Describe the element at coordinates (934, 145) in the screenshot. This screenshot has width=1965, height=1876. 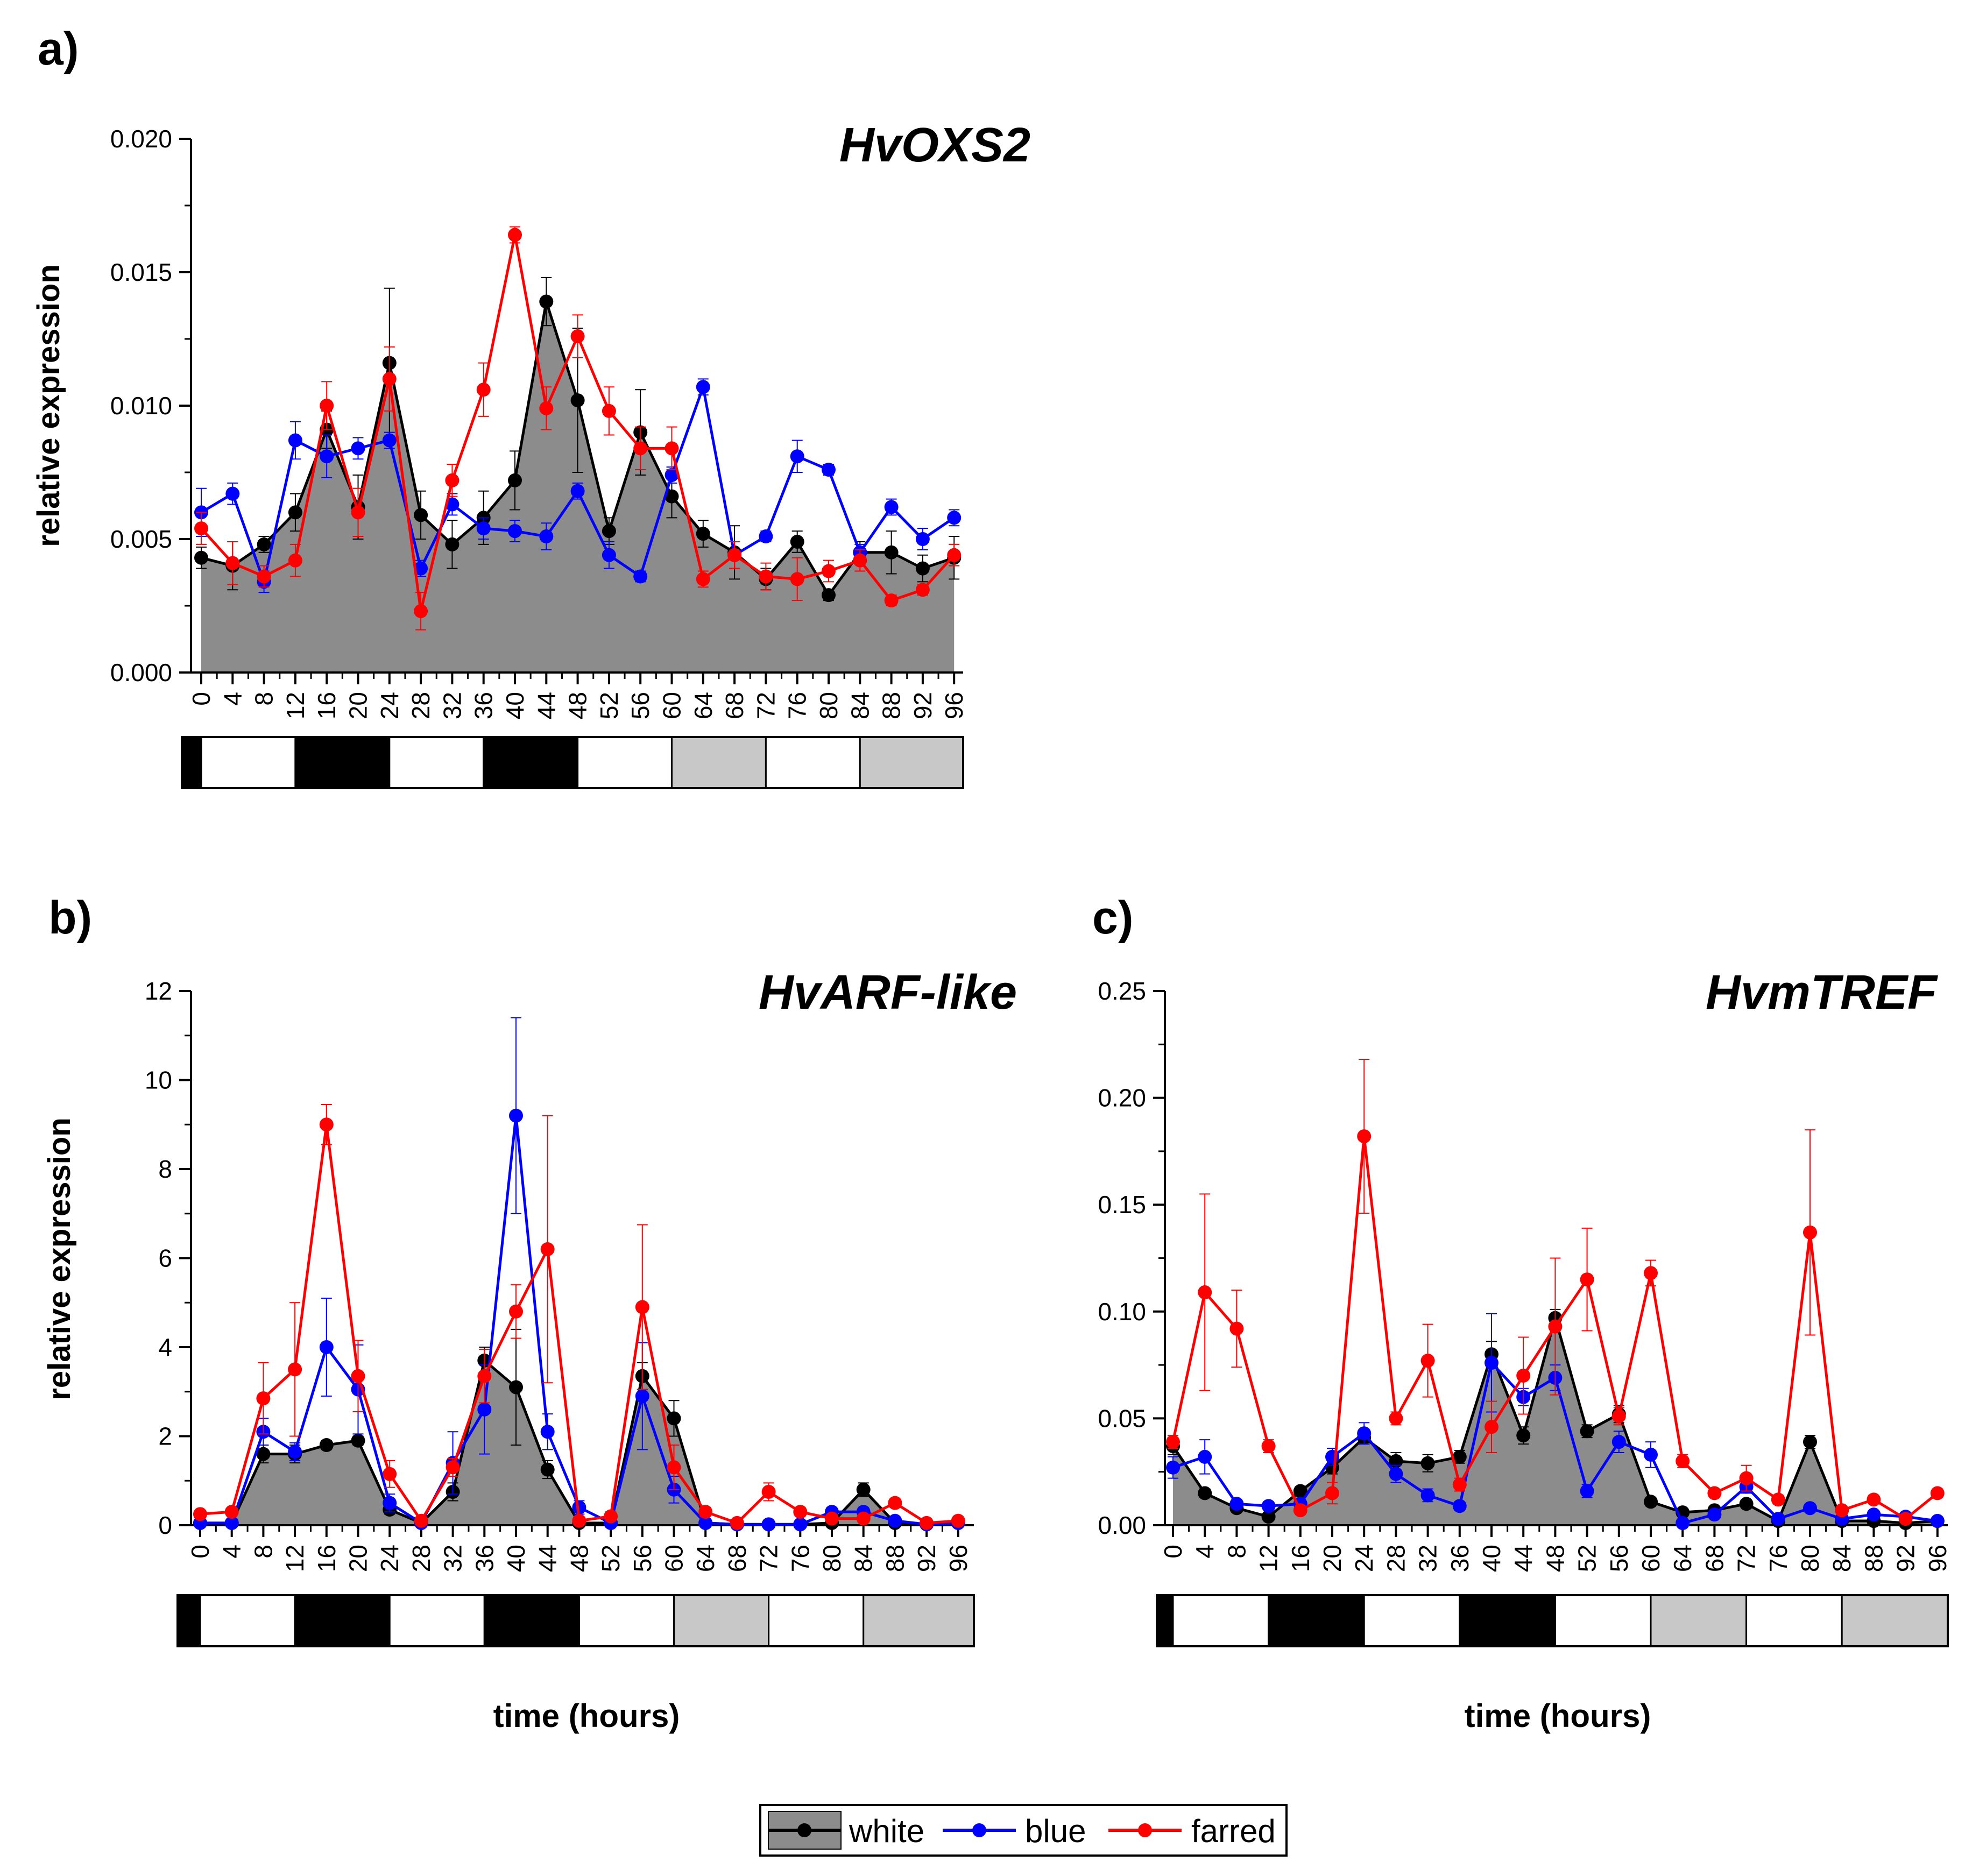
I see `chart-title: HvOXS2` at that location.